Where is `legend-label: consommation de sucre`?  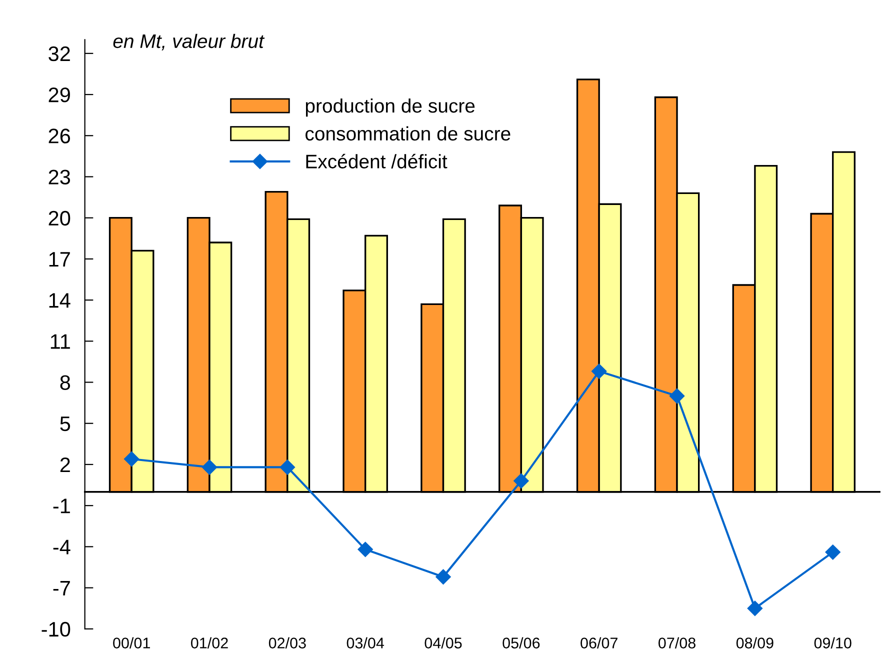 legend-label: consommation de sucre is located at coordinates (408, 133).